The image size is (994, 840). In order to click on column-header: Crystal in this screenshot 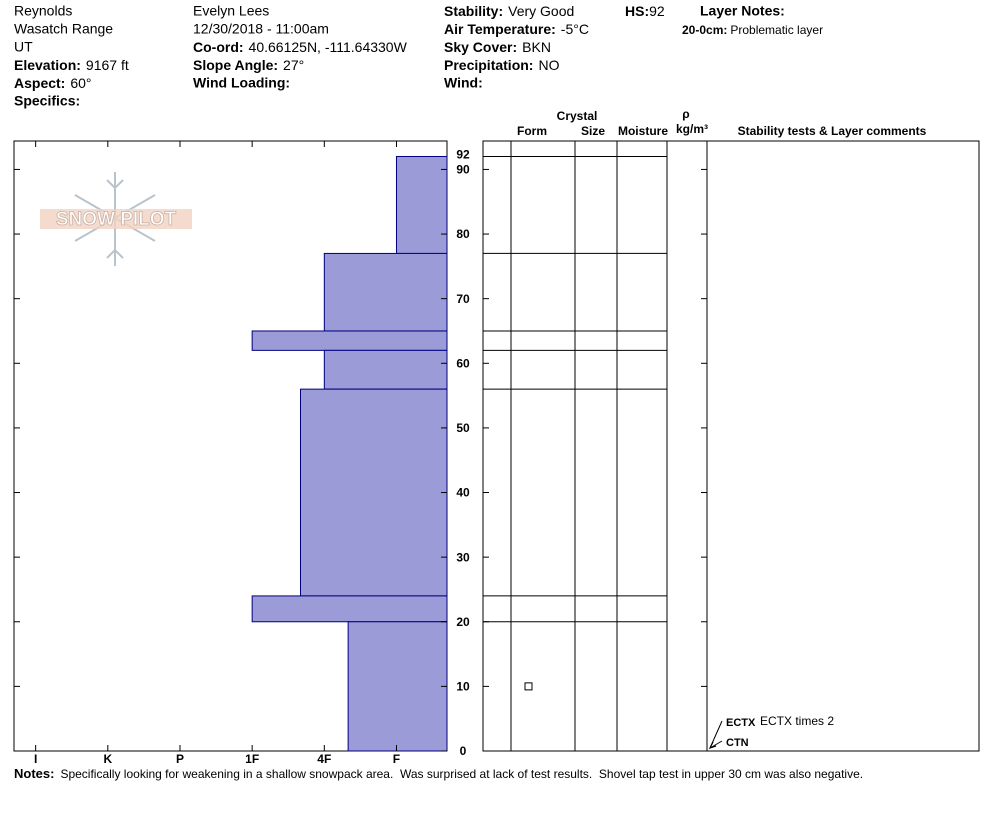, I will do `click(577, 116)`.